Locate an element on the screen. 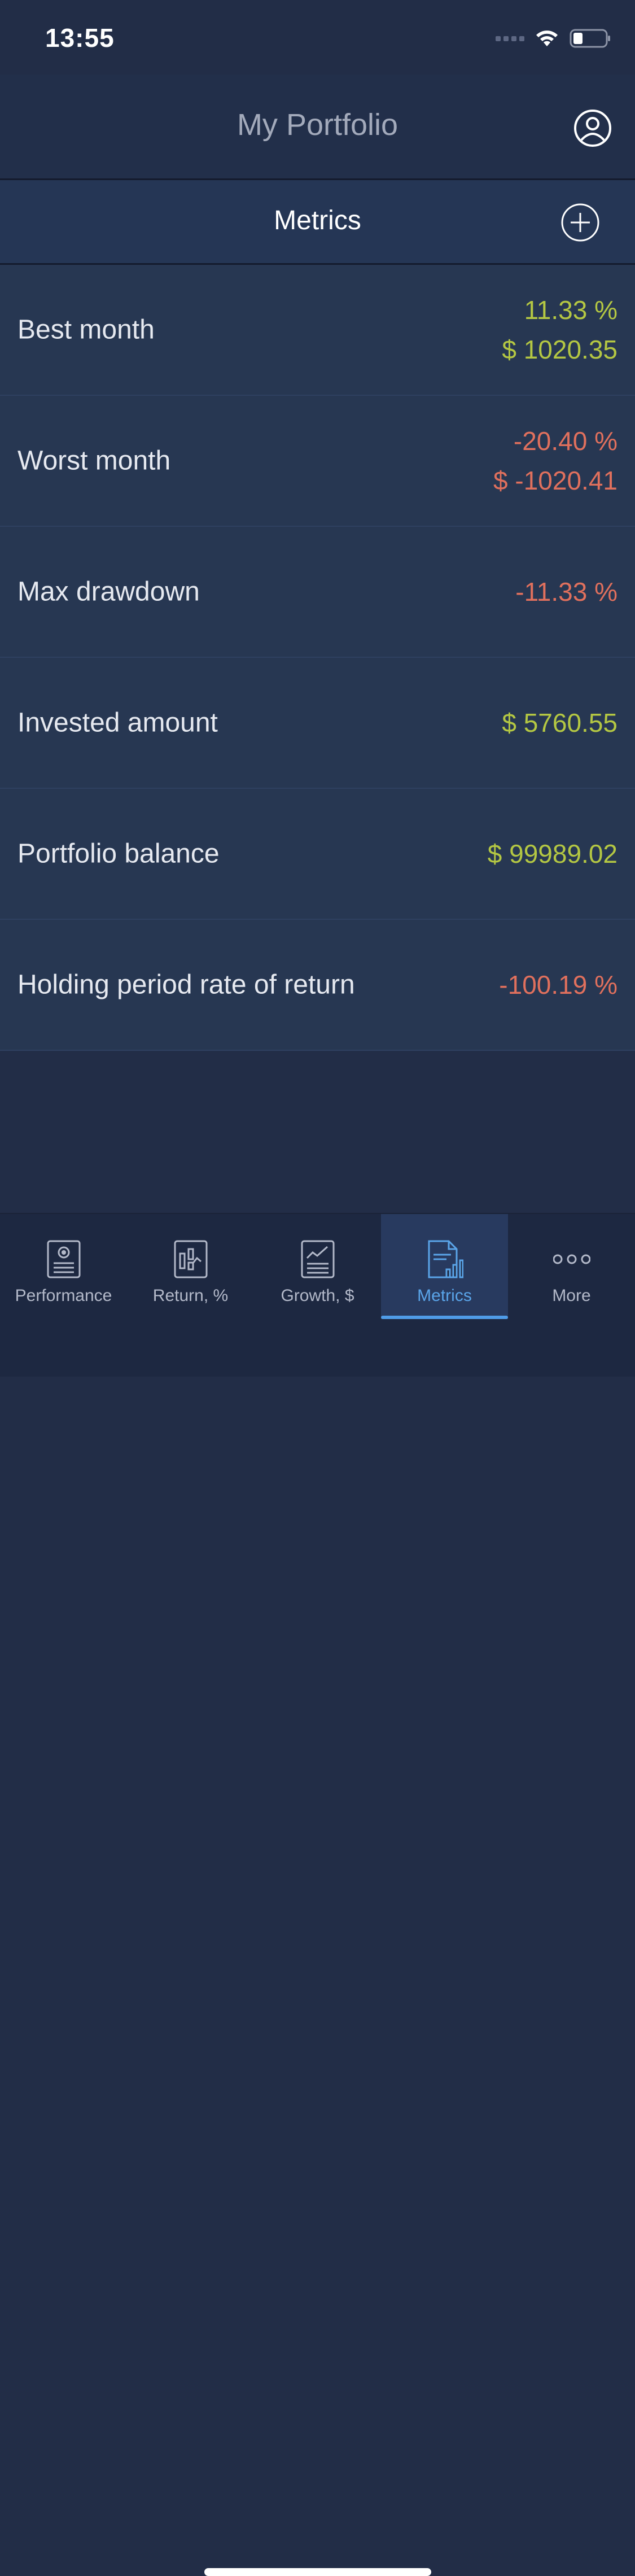  metric-value-percent: -100.19 % is located at coordinates (558, 985).